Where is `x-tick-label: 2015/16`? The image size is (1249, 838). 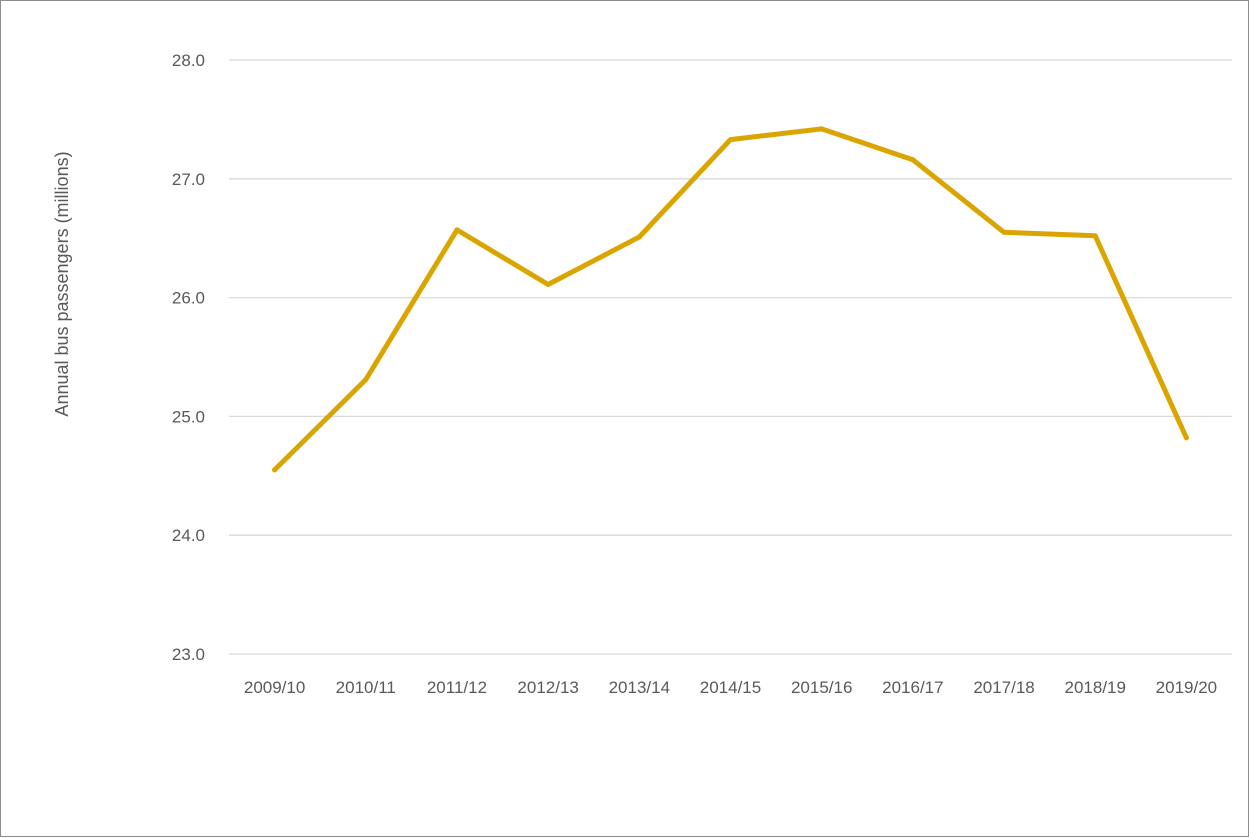 x-tick-label: 2015/16 is located at coordinates (821, 687).